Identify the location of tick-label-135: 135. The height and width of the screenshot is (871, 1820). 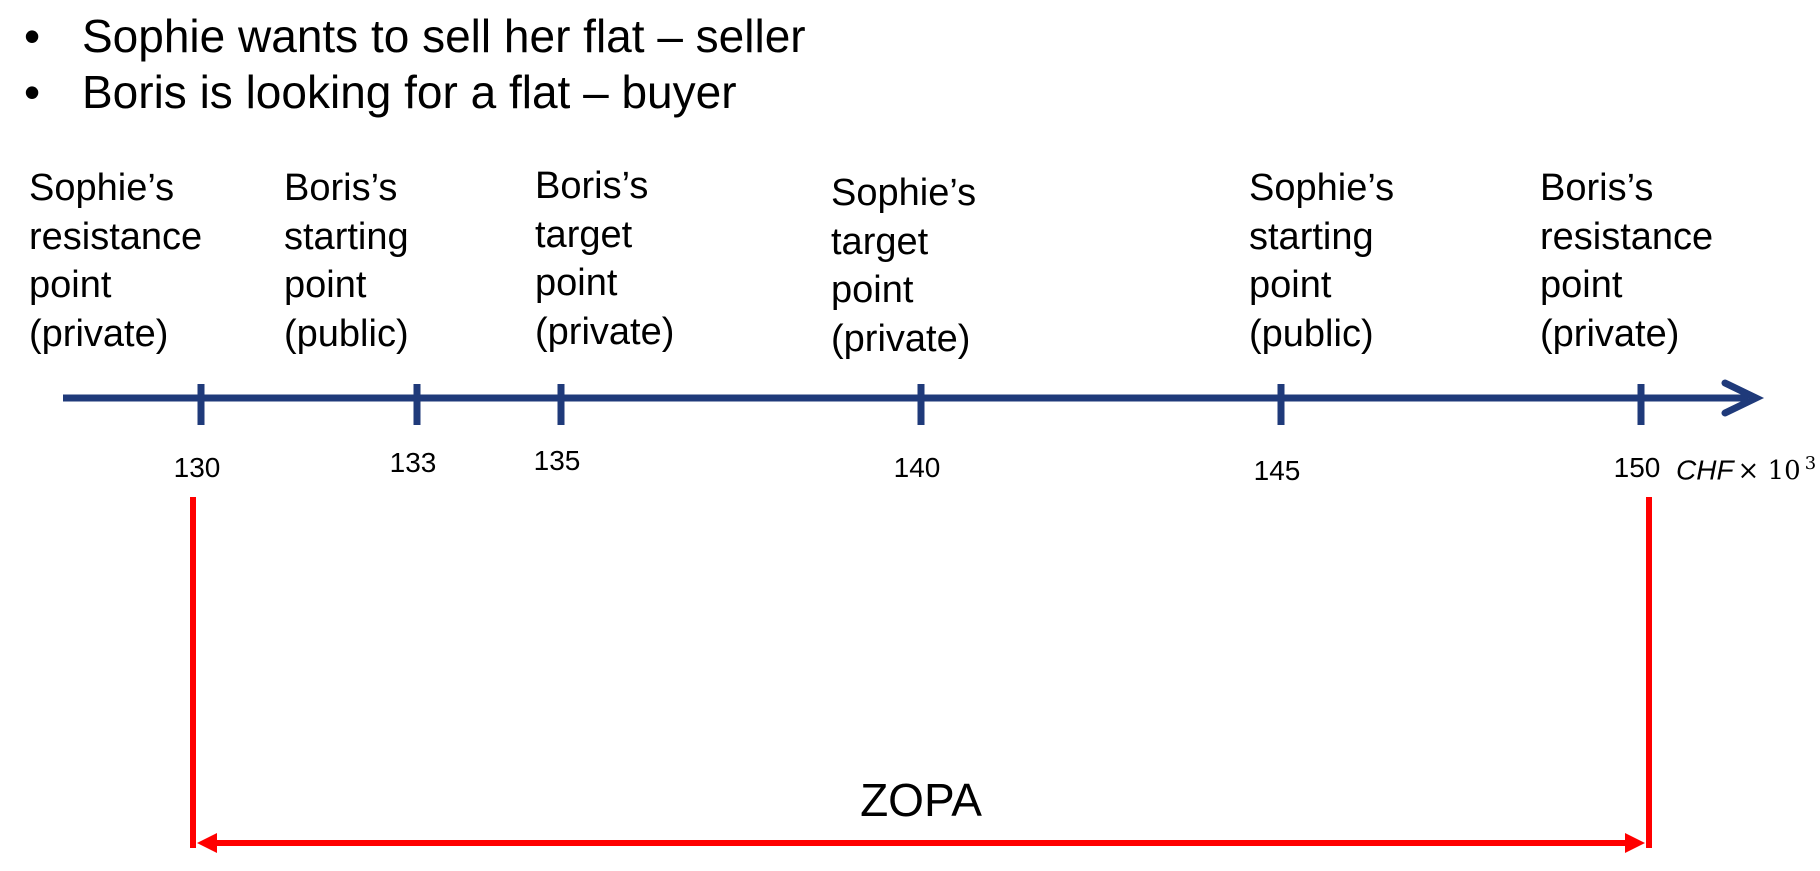
(557, 460).